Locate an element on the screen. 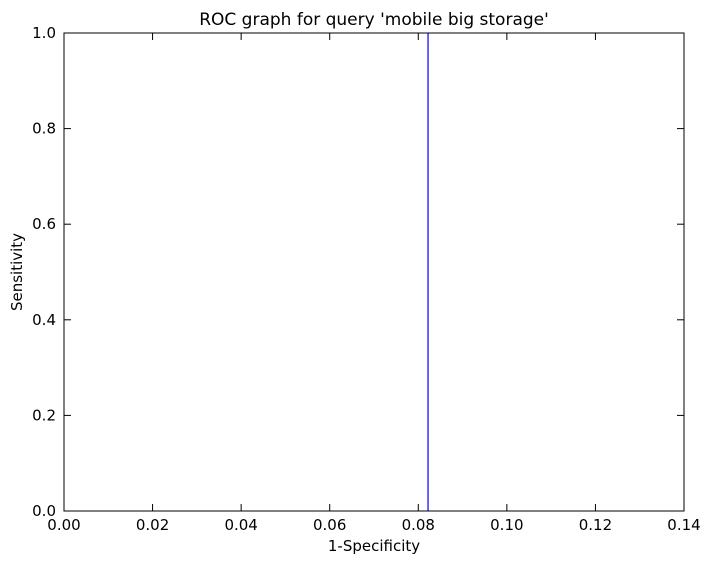  x-tick-label: 0.00 is located at coordinates (63, 525).